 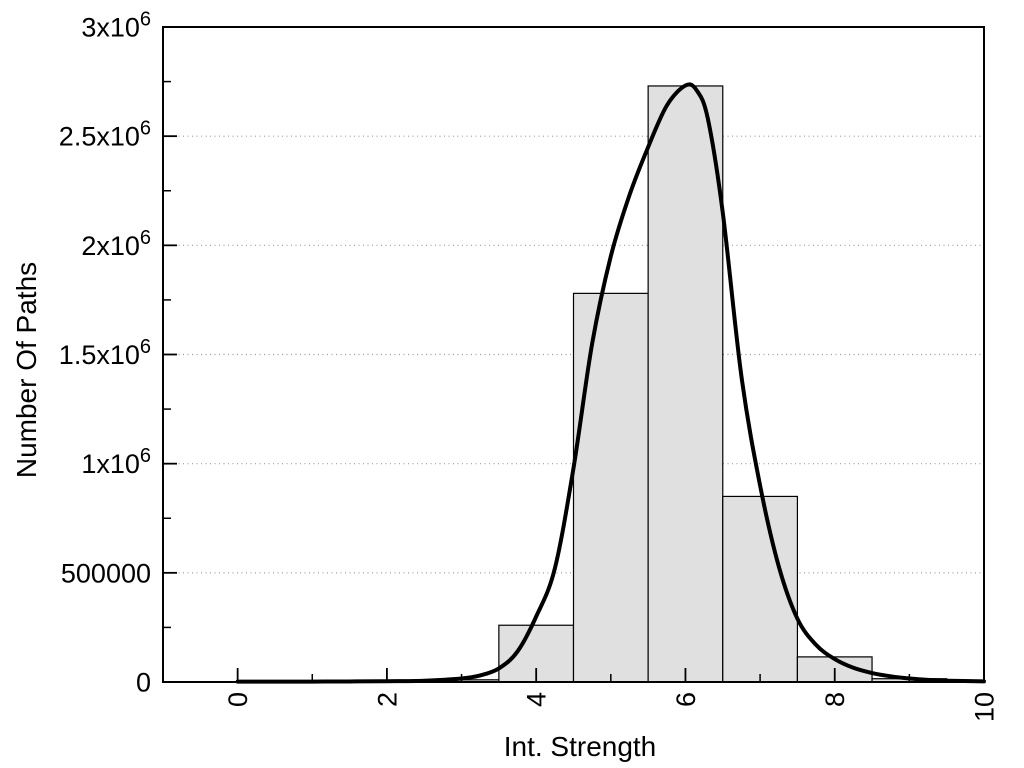 What do you see at coordinates (116, 462) in the screenshot?
I see `y-tick-label: 1x10⁶` at bounding box center [116, 462].